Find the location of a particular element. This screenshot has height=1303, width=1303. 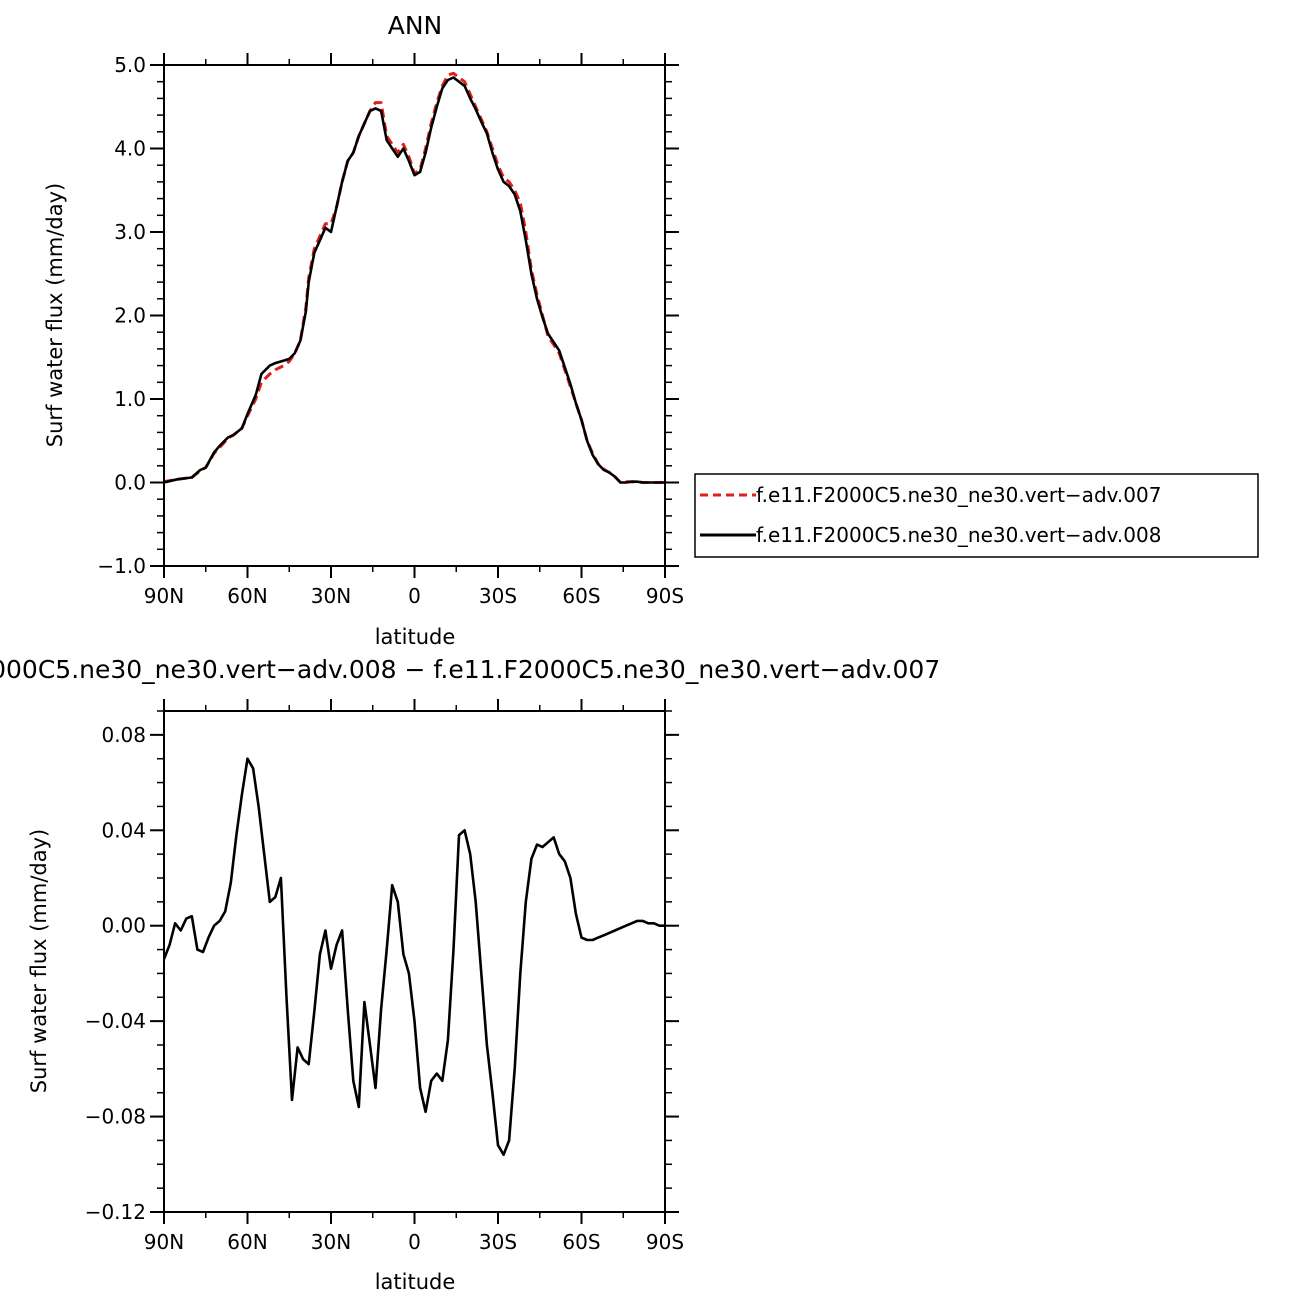

series-line-difference is located at coordinates (414, 956).